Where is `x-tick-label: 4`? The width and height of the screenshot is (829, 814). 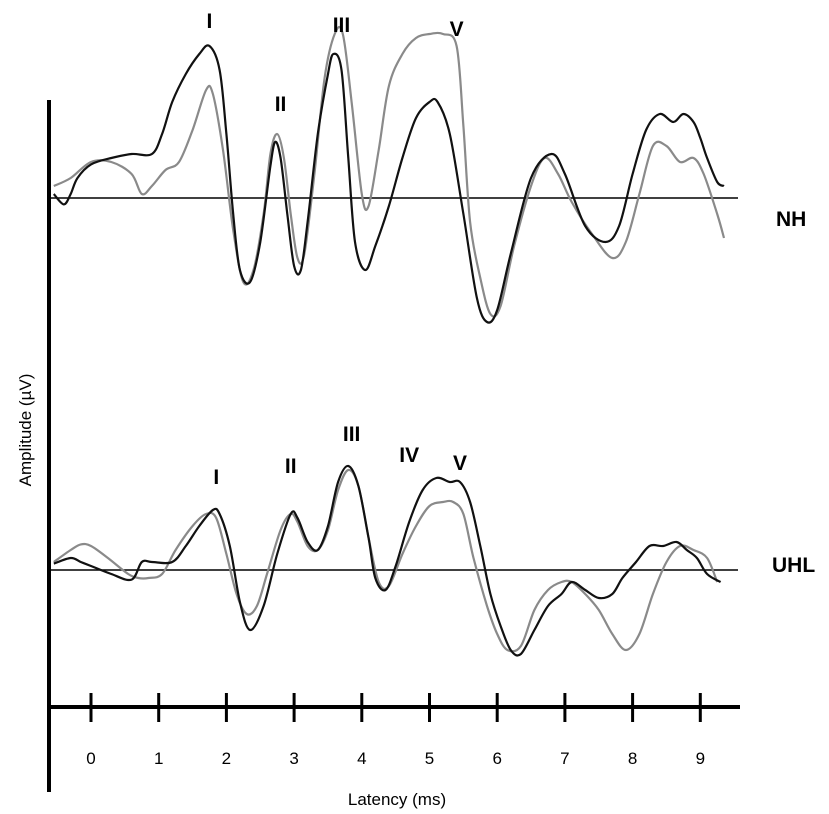 x-tick-label: 4 is located at coordinates (361, 758).